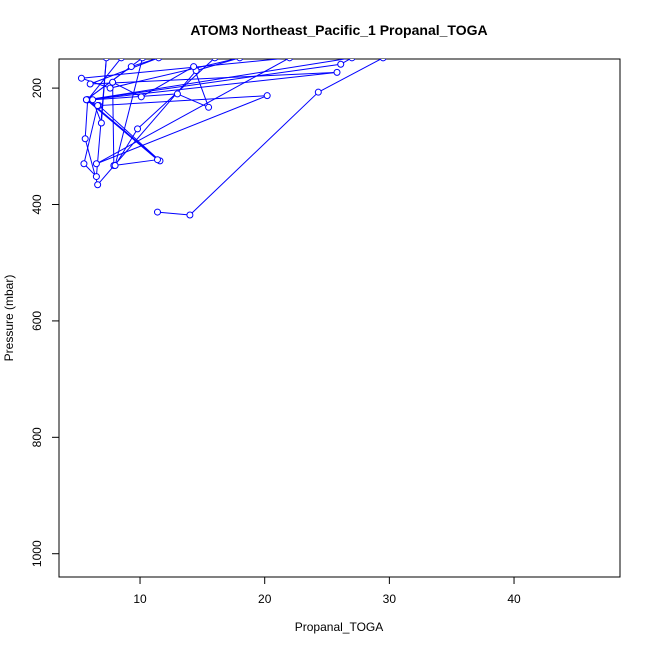 The image size is (650, 650). I want to click on x-axis: 10 20 30 40, so click(327, 591).